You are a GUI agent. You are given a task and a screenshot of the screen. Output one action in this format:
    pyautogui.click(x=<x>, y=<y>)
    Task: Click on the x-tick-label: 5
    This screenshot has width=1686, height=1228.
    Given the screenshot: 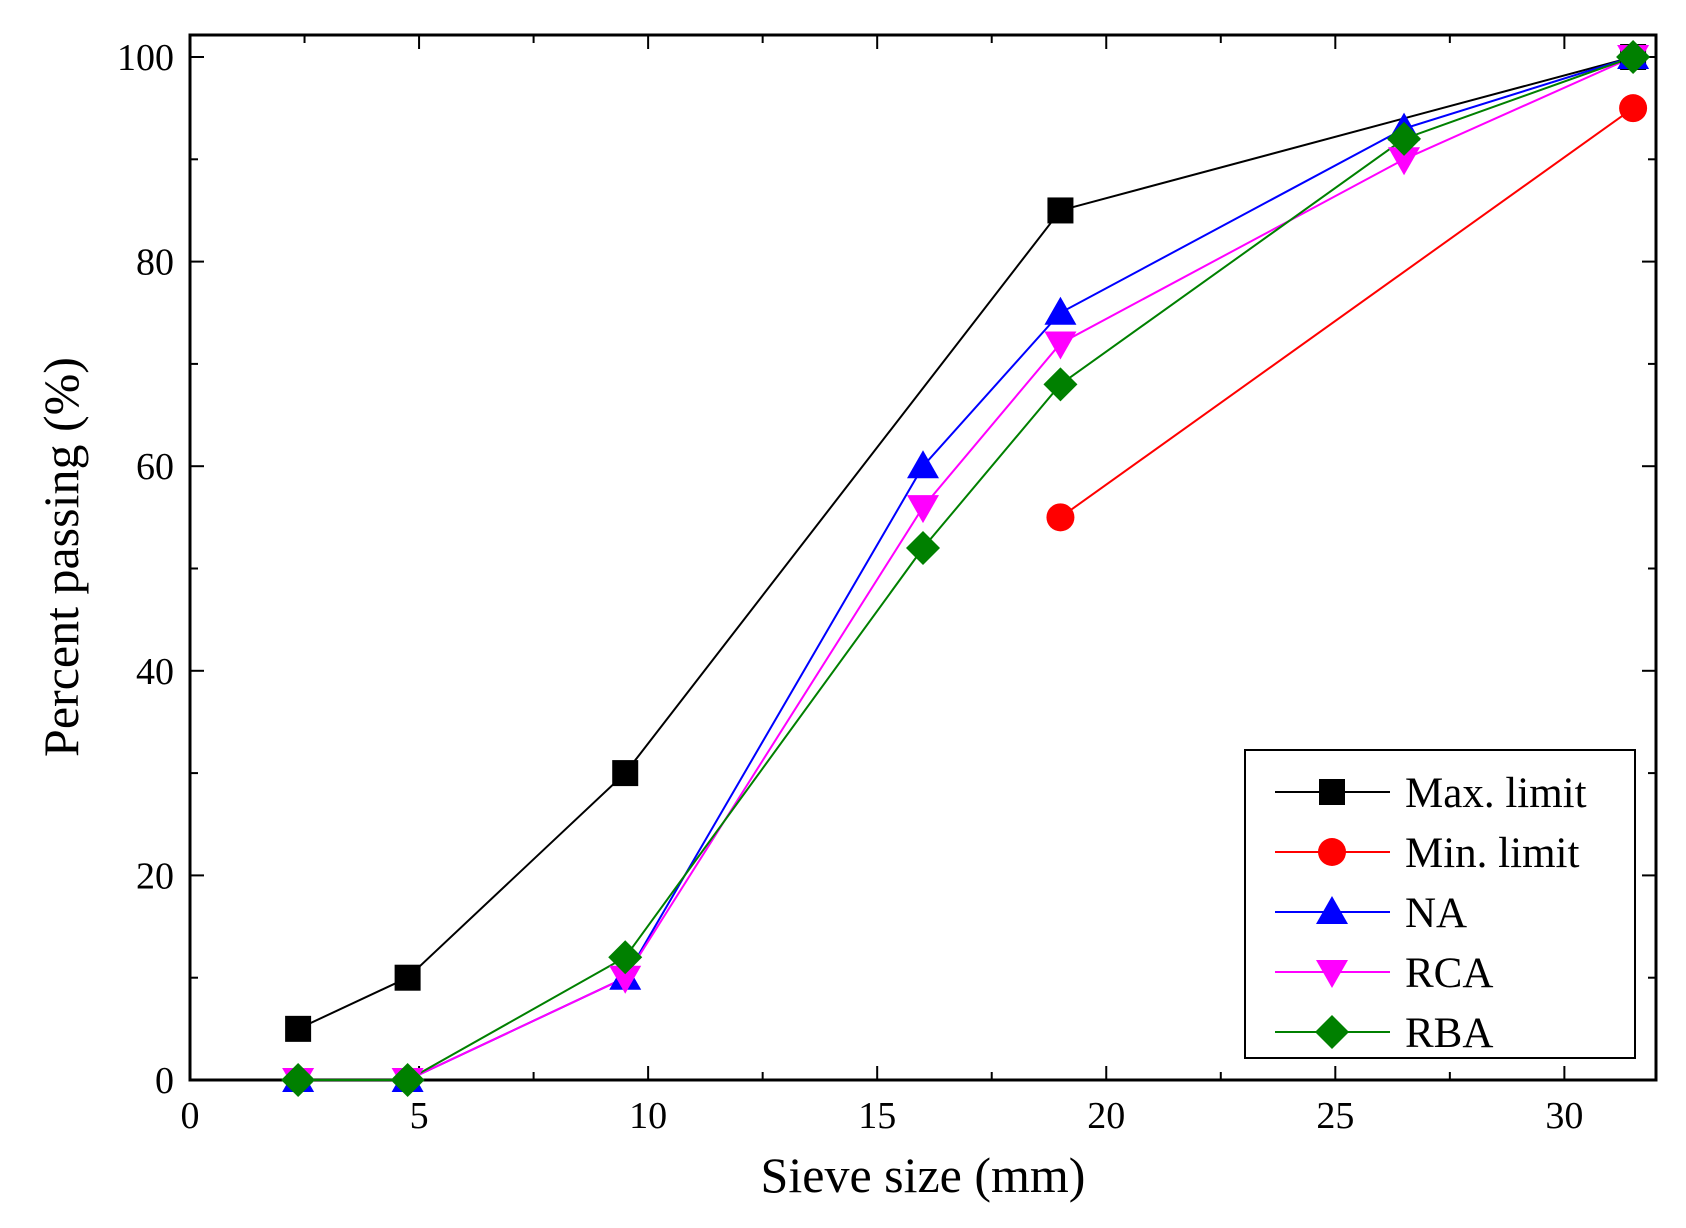 What is the action you would take?
    pyautogui.click(x=419, y=1116)
    